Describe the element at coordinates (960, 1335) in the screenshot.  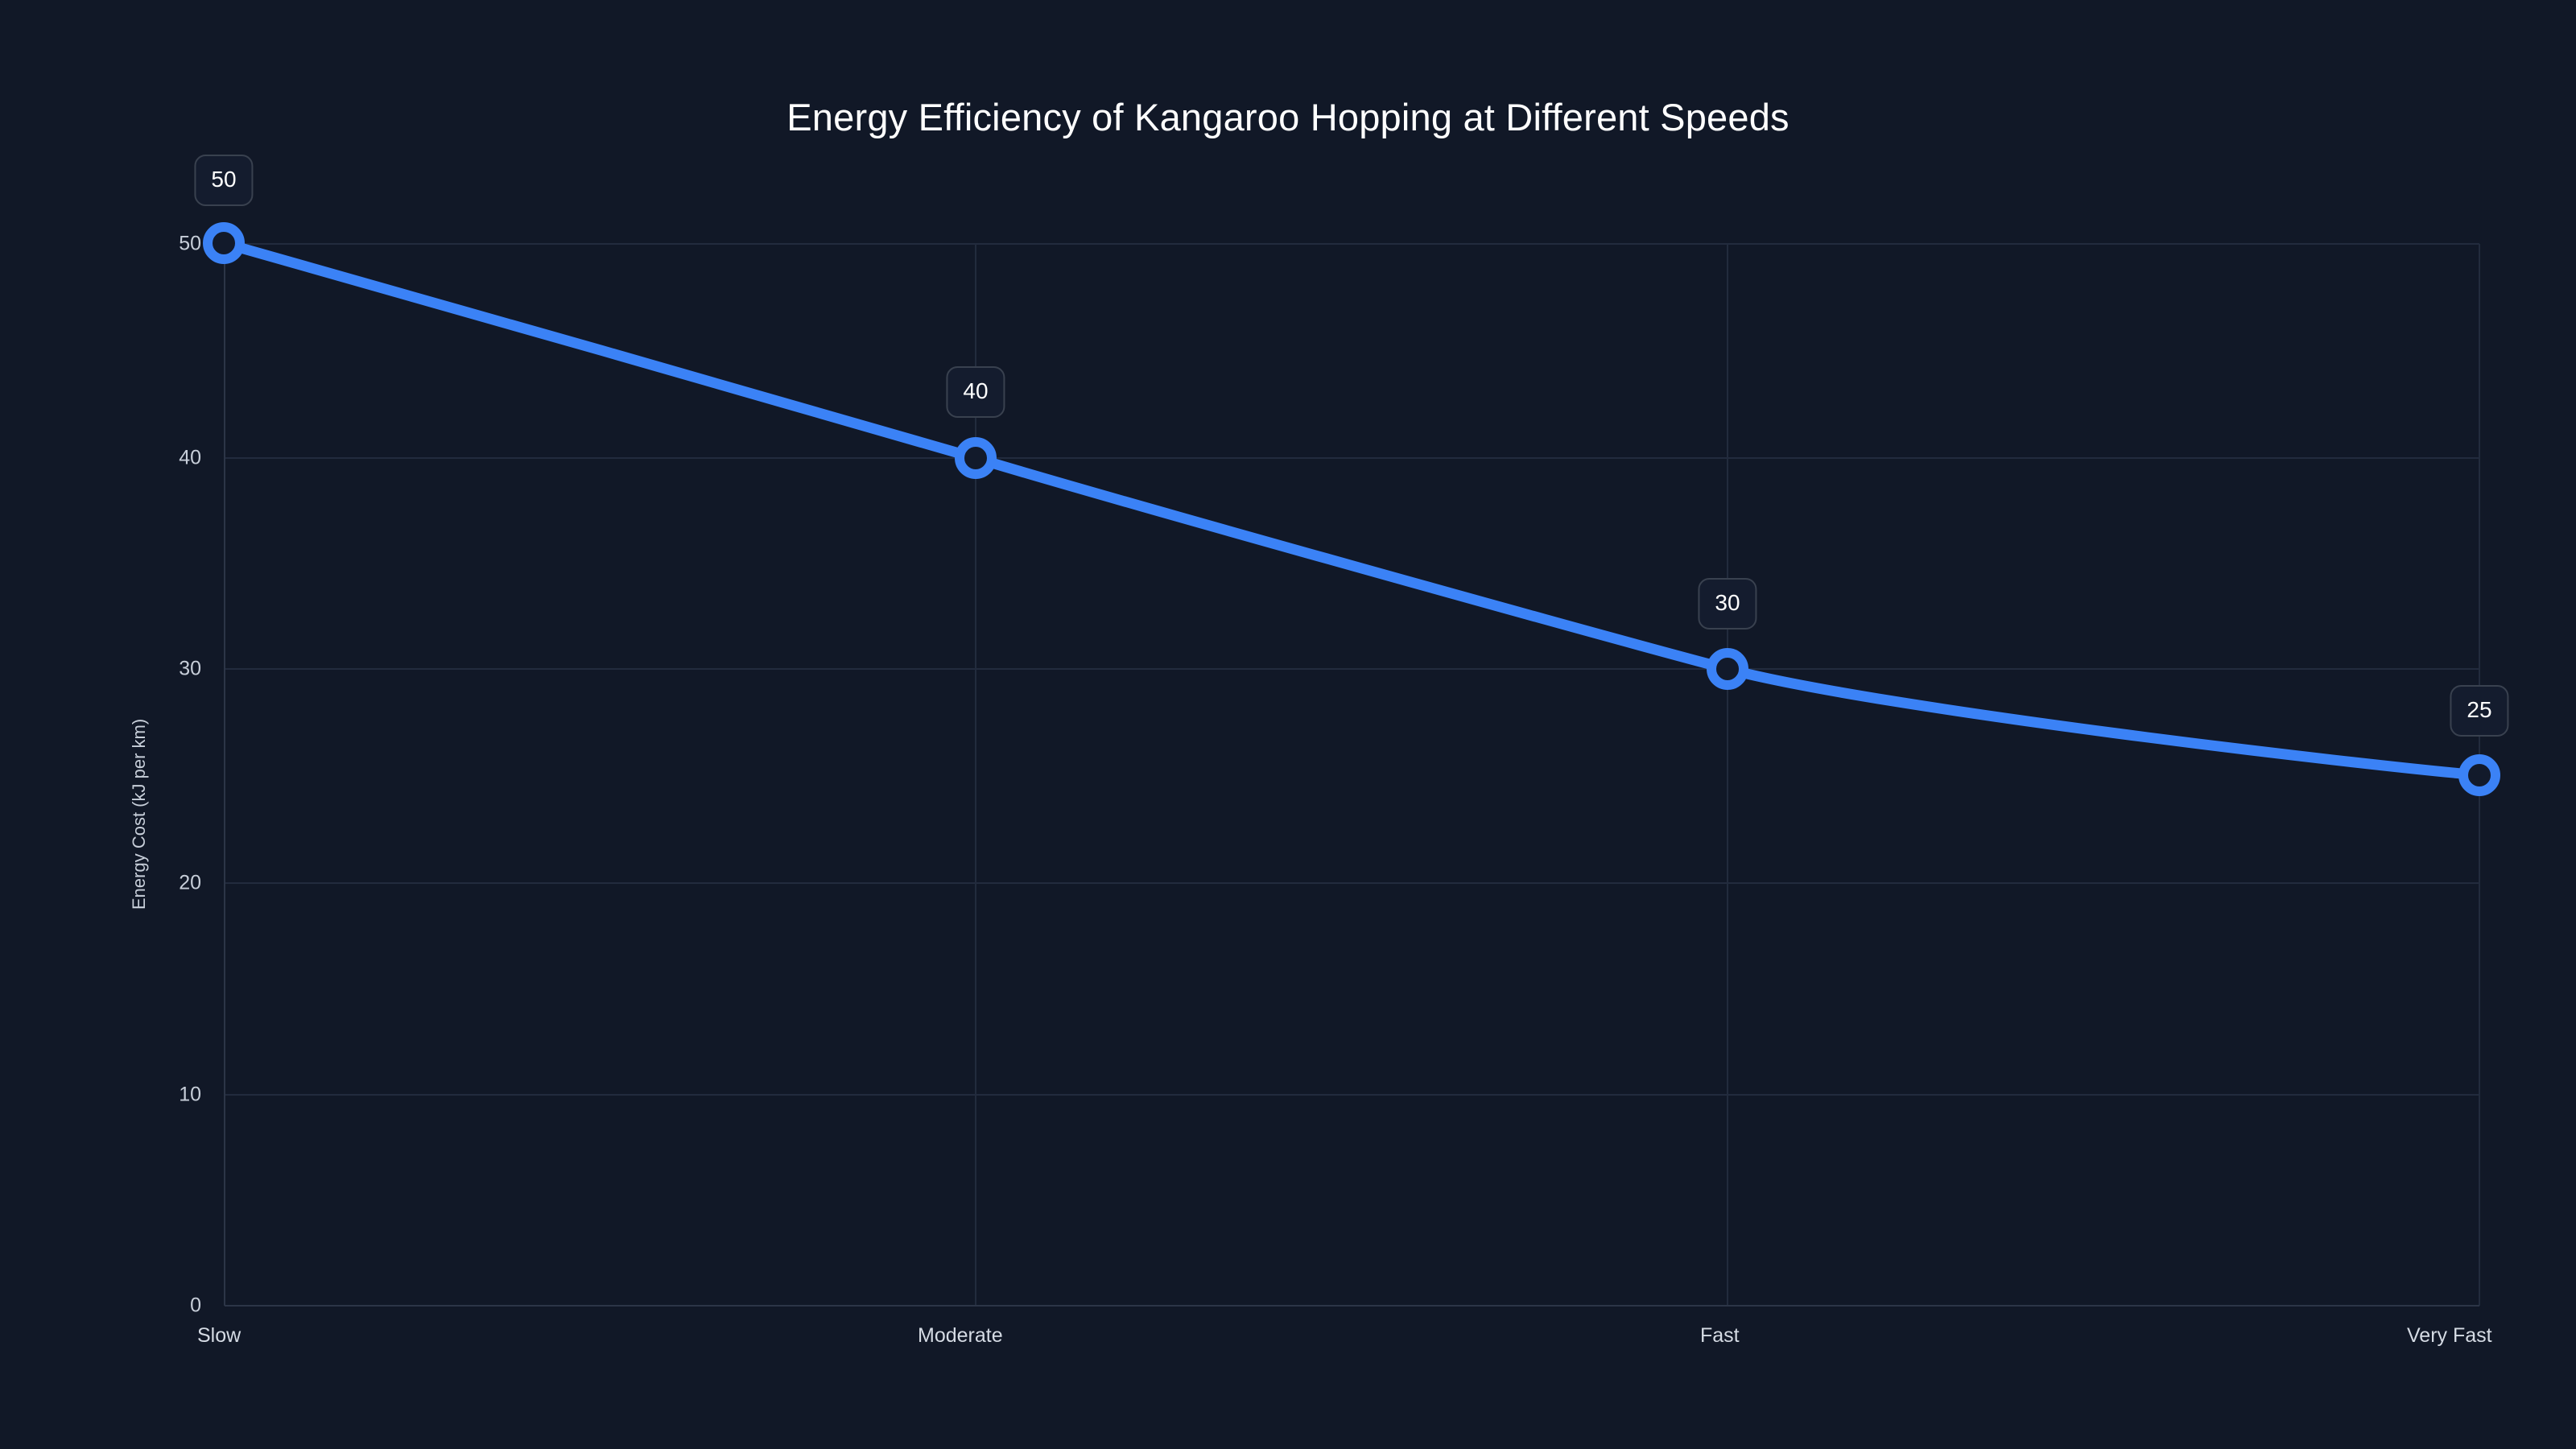
I see `x-tick-label-moderate: Moderate` at that location.